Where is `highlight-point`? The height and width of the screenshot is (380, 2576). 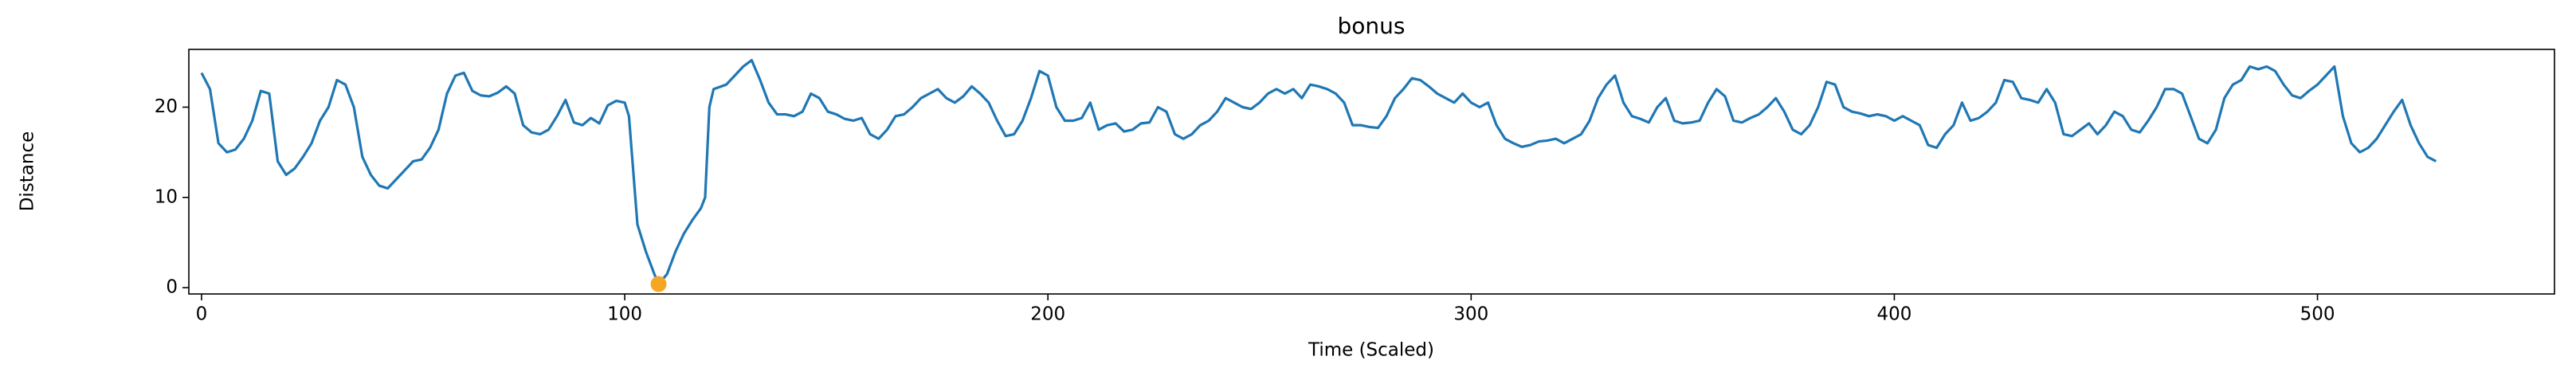
highlight-point is located at coordinates (658, 284).